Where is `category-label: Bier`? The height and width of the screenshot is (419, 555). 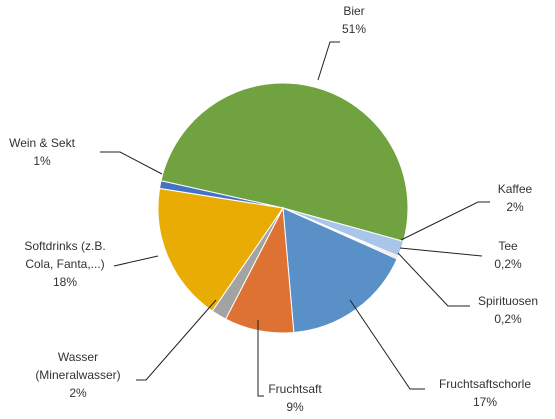
category-label: Bier is located at coordinates (353, 11).